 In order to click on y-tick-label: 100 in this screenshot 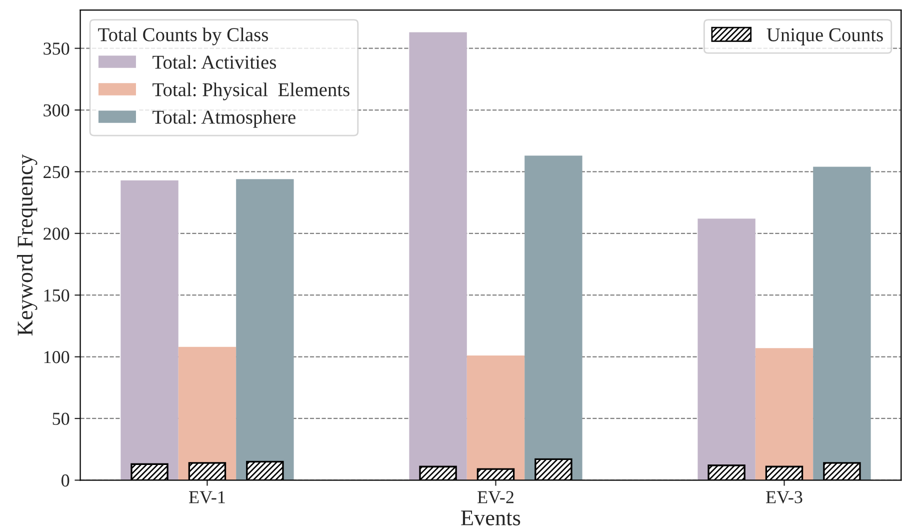, I will do `click(57, 357)`.